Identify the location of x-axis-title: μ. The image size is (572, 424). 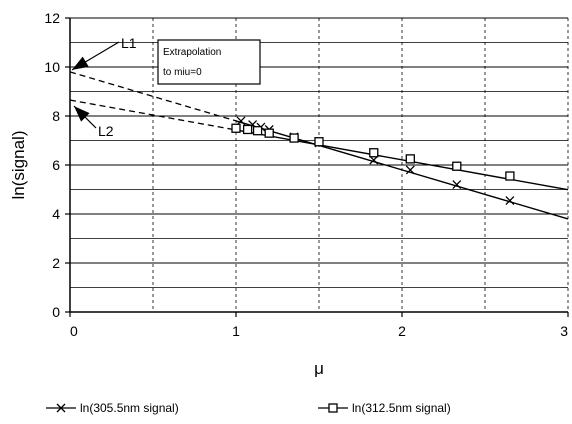
(319, 368).